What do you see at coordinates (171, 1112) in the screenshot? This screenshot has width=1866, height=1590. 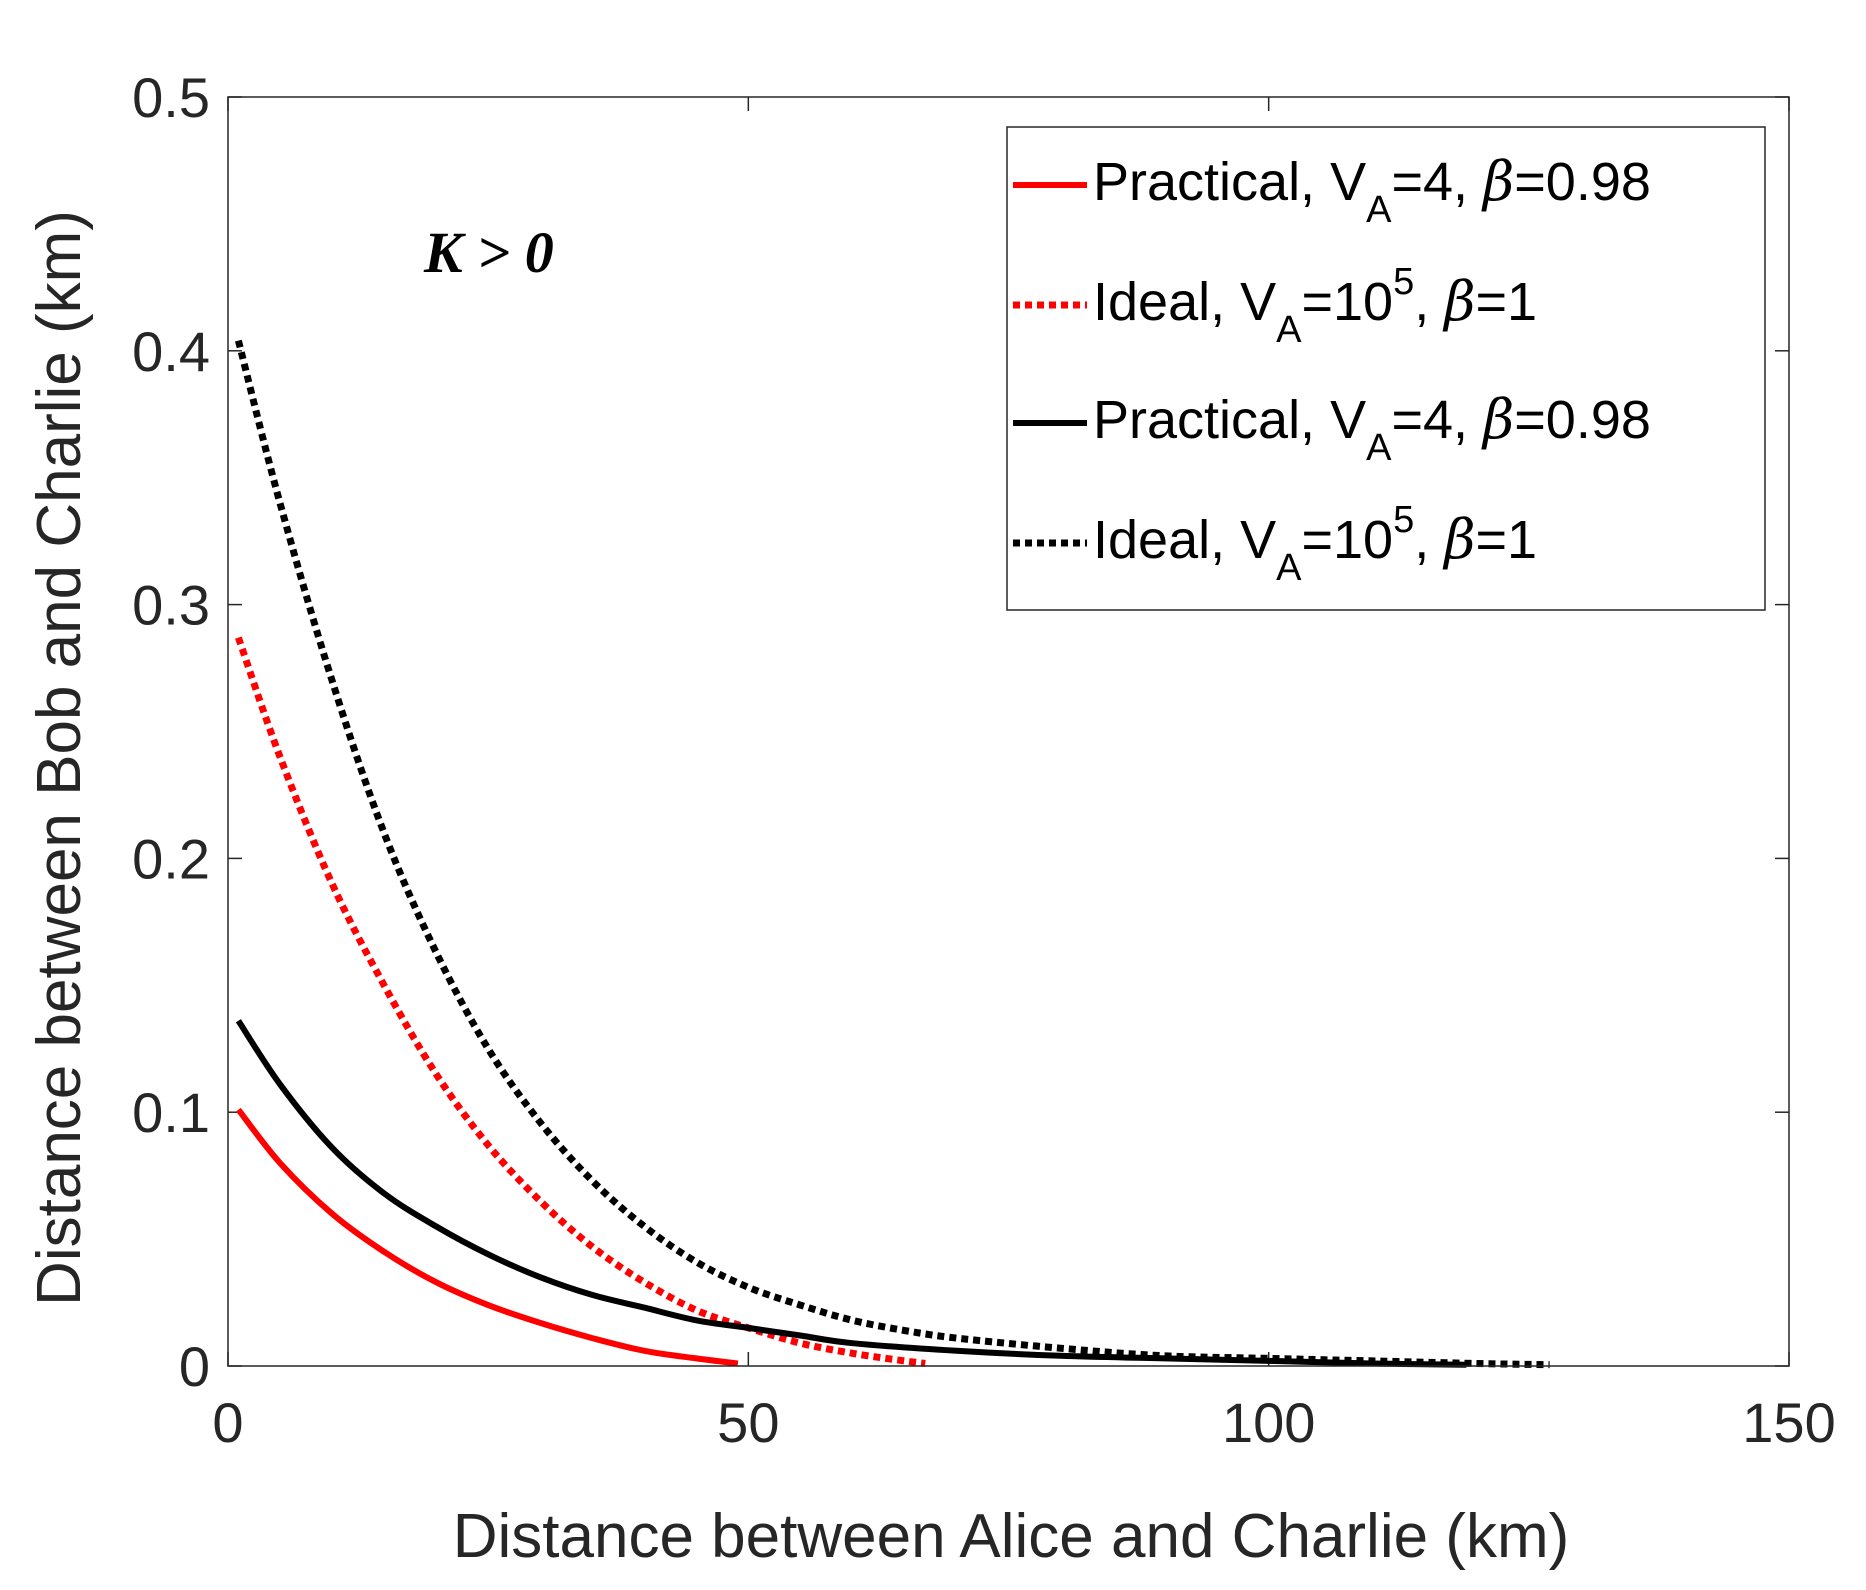 I see `y-tick-label: 0.1` at bounding box center [171, 1112].